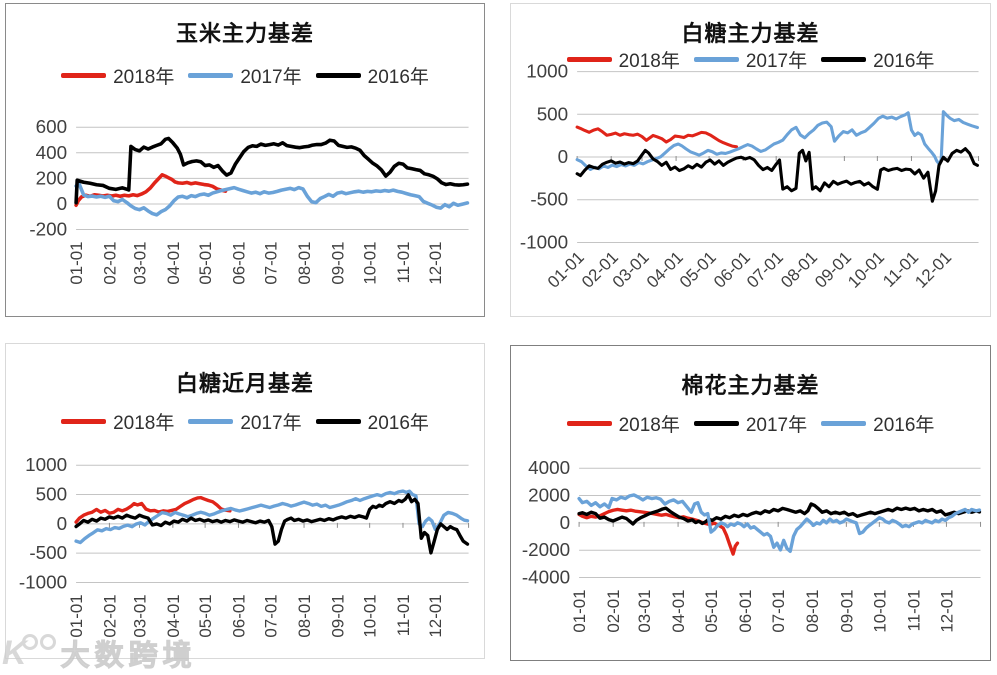 This screenshot has width=997, height=675. Describe the element at coordinates (43, 581) in the screenshot. I see `svg-text: -1000` at that location.